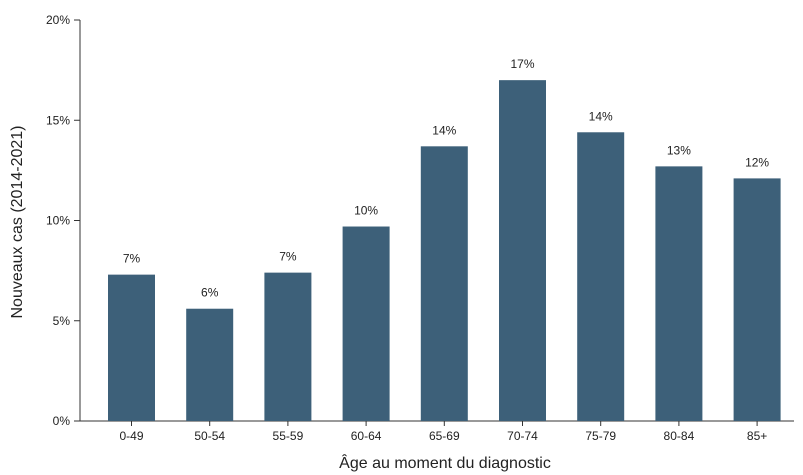 Image resolution: width=803 pixels, height=475 pixels. What do you see at coordinates (522, 64) in the screenshot?
I see `data-label: 17%` at bounding box center [522, 64].